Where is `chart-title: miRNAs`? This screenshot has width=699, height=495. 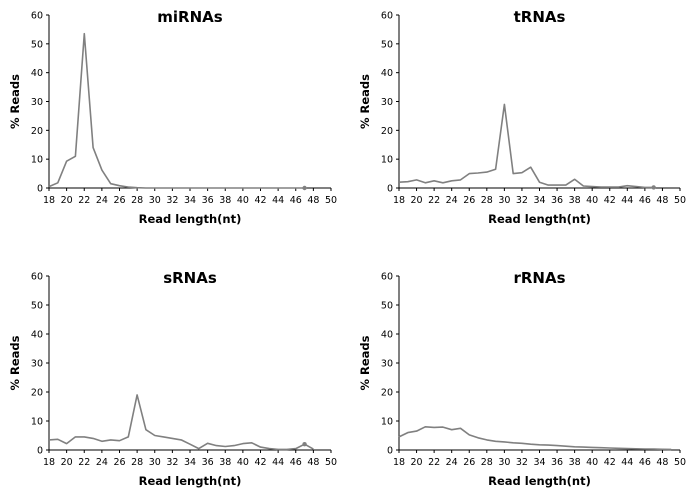
chart-title: miRNAs is located at coordinates (189, 17).